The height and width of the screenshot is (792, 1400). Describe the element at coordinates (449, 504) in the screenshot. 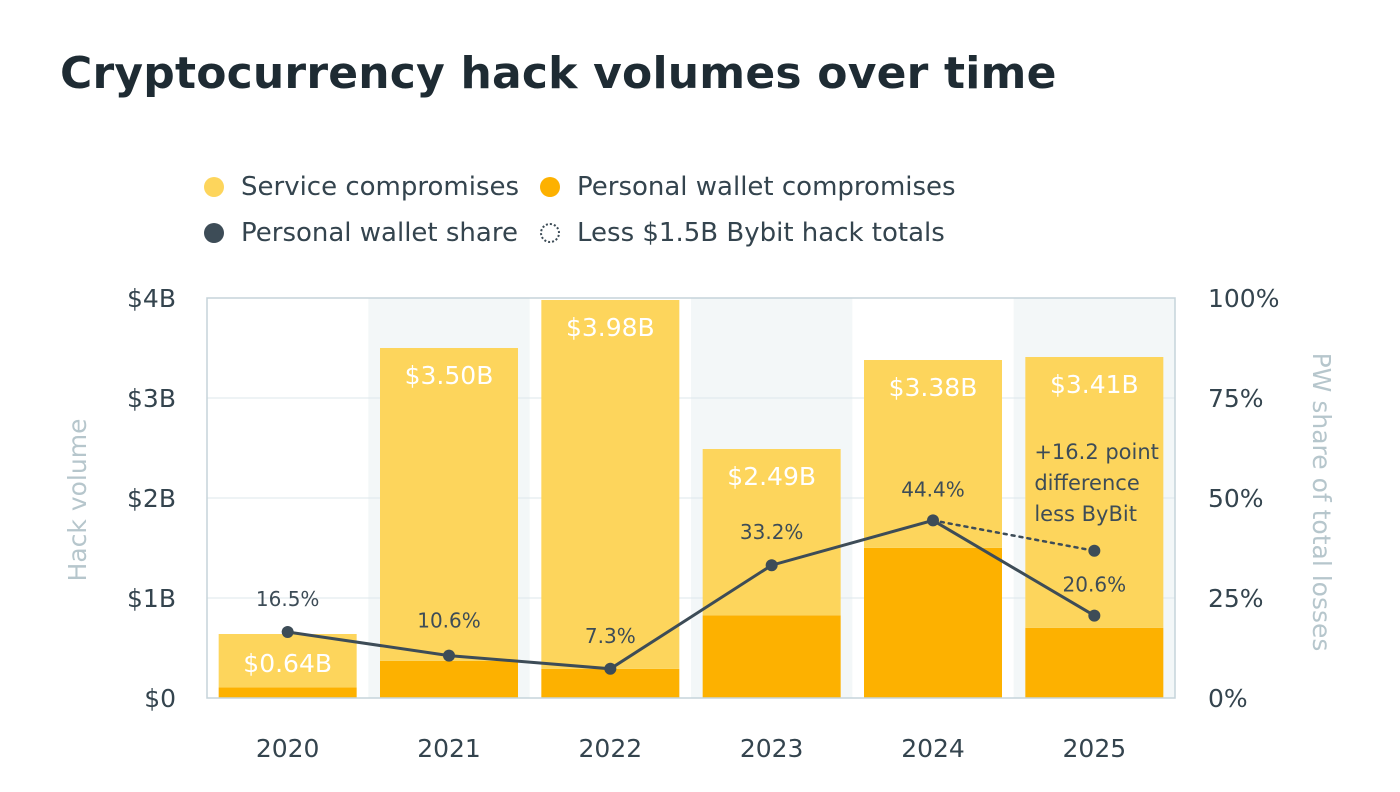

I see `bar-service-2021` at that location.